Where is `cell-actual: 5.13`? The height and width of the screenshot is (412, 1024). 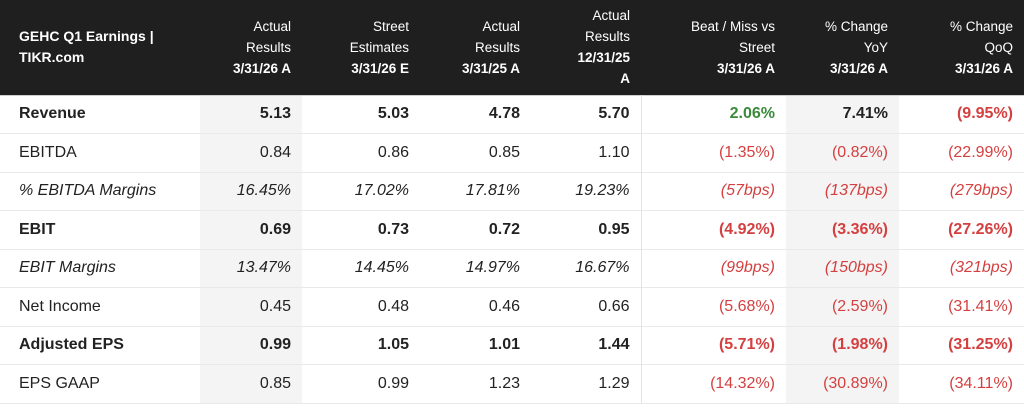 cell-actual: 5.13 is located at coordinates (251, 114).